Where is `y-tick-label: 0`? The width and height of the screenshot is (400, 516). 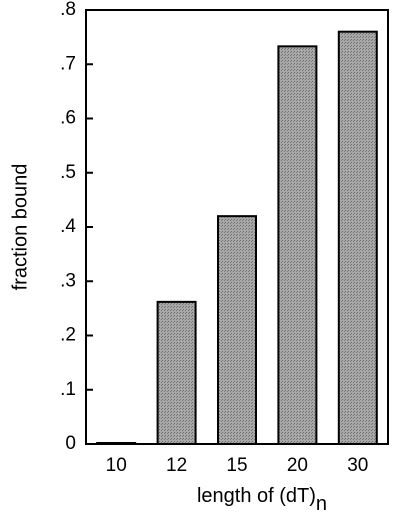
y-tick-label: 0 is located at coordinates (70, 443).